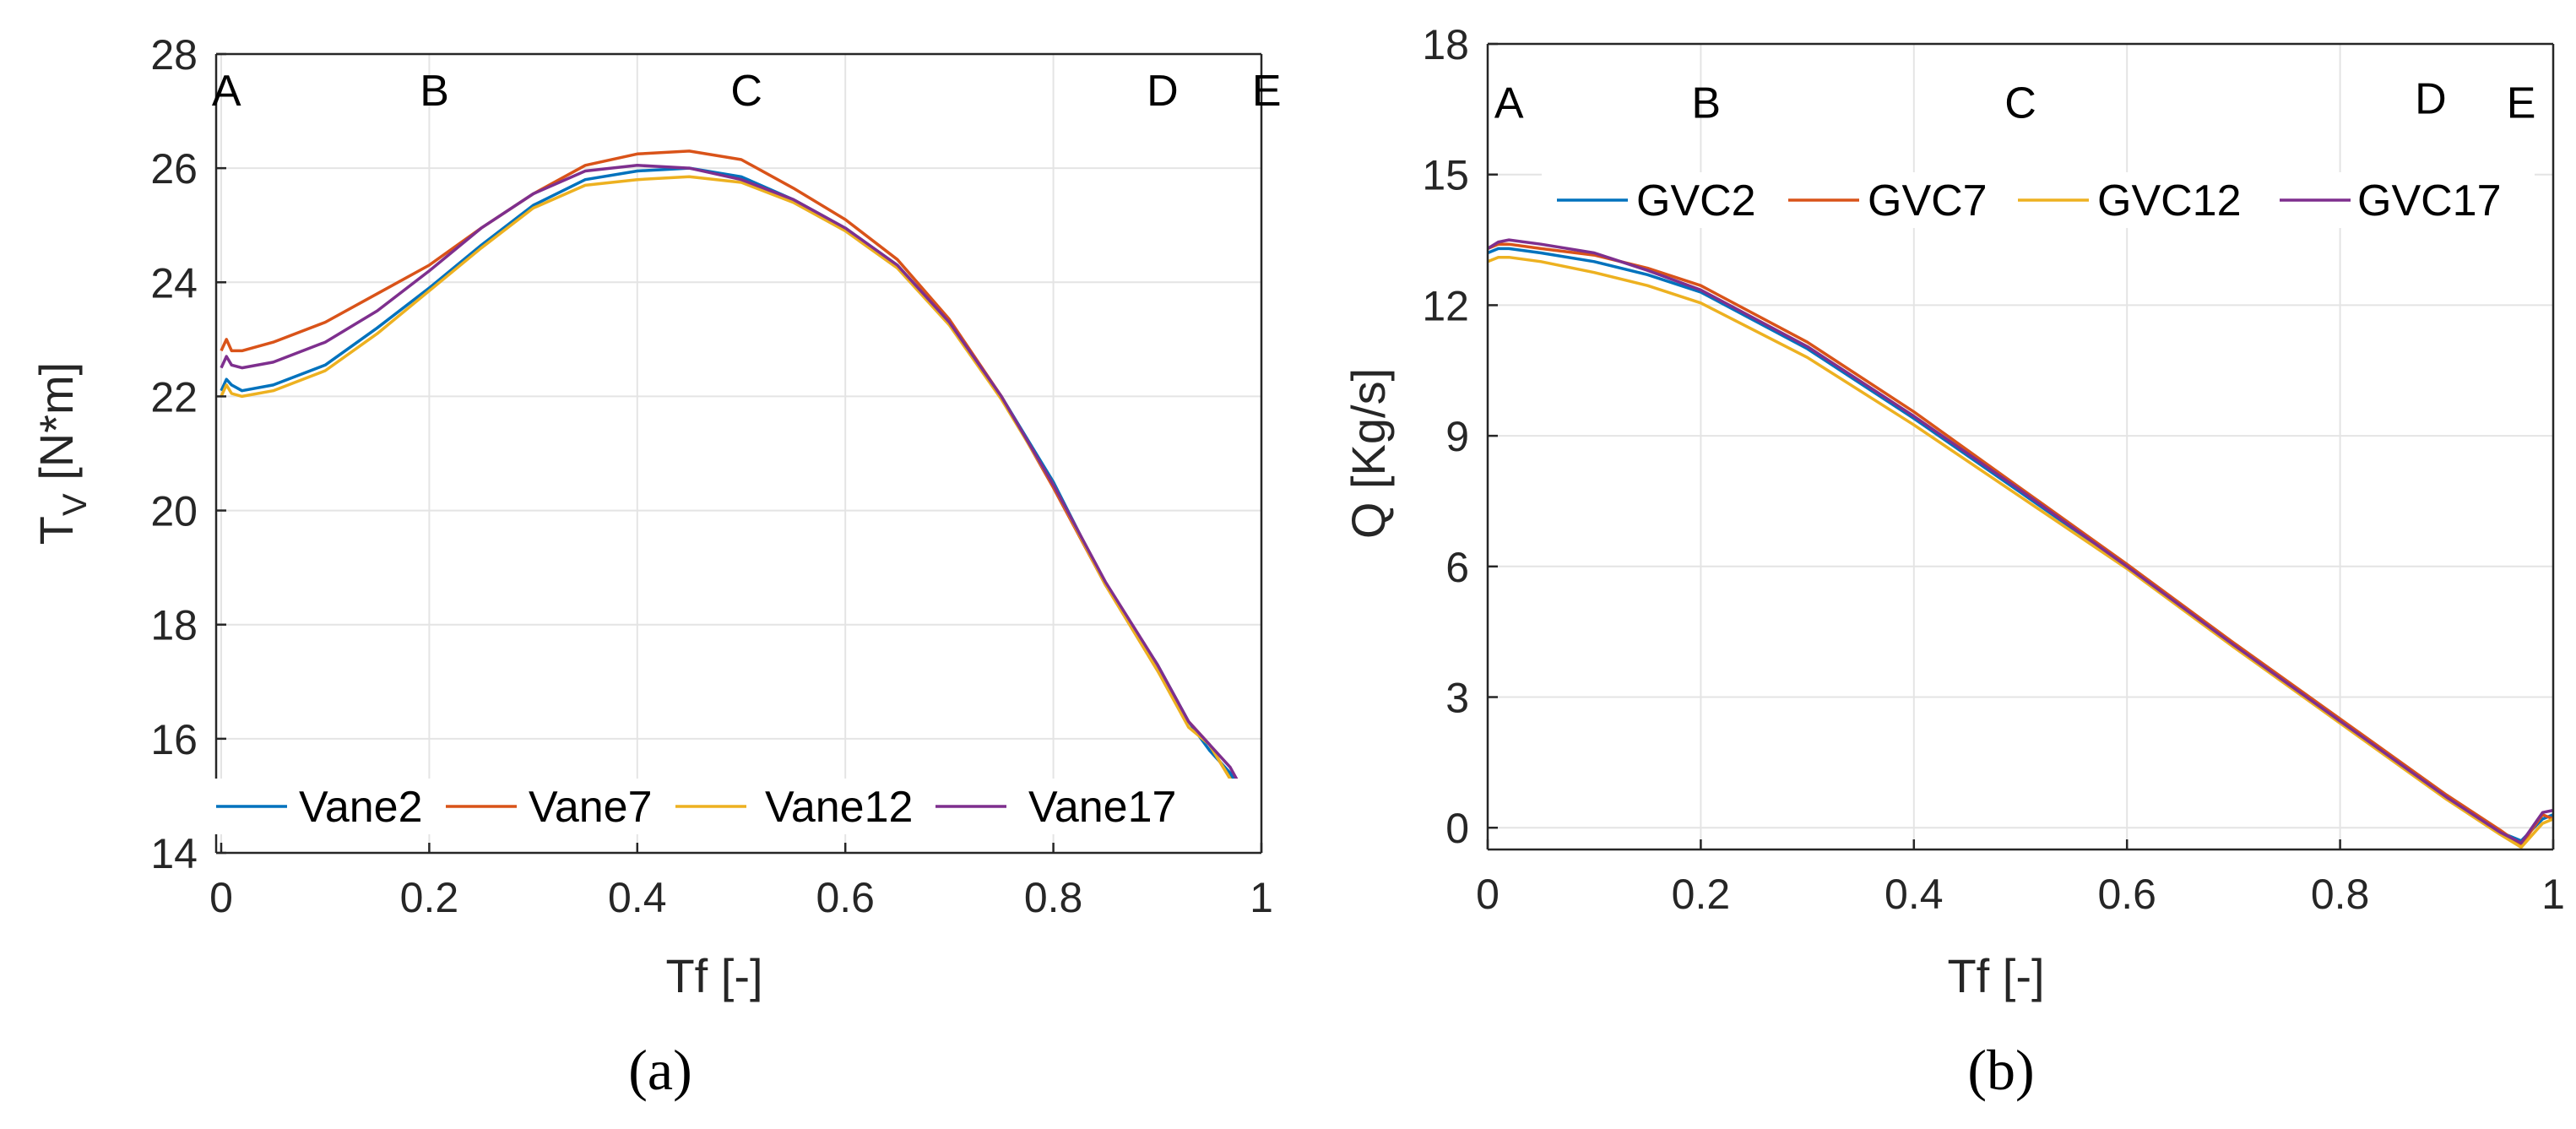  Describe the element at coordinates (1457, 436) in the screenshot. I see `panel-b-y-tick-label: 9` at that location.